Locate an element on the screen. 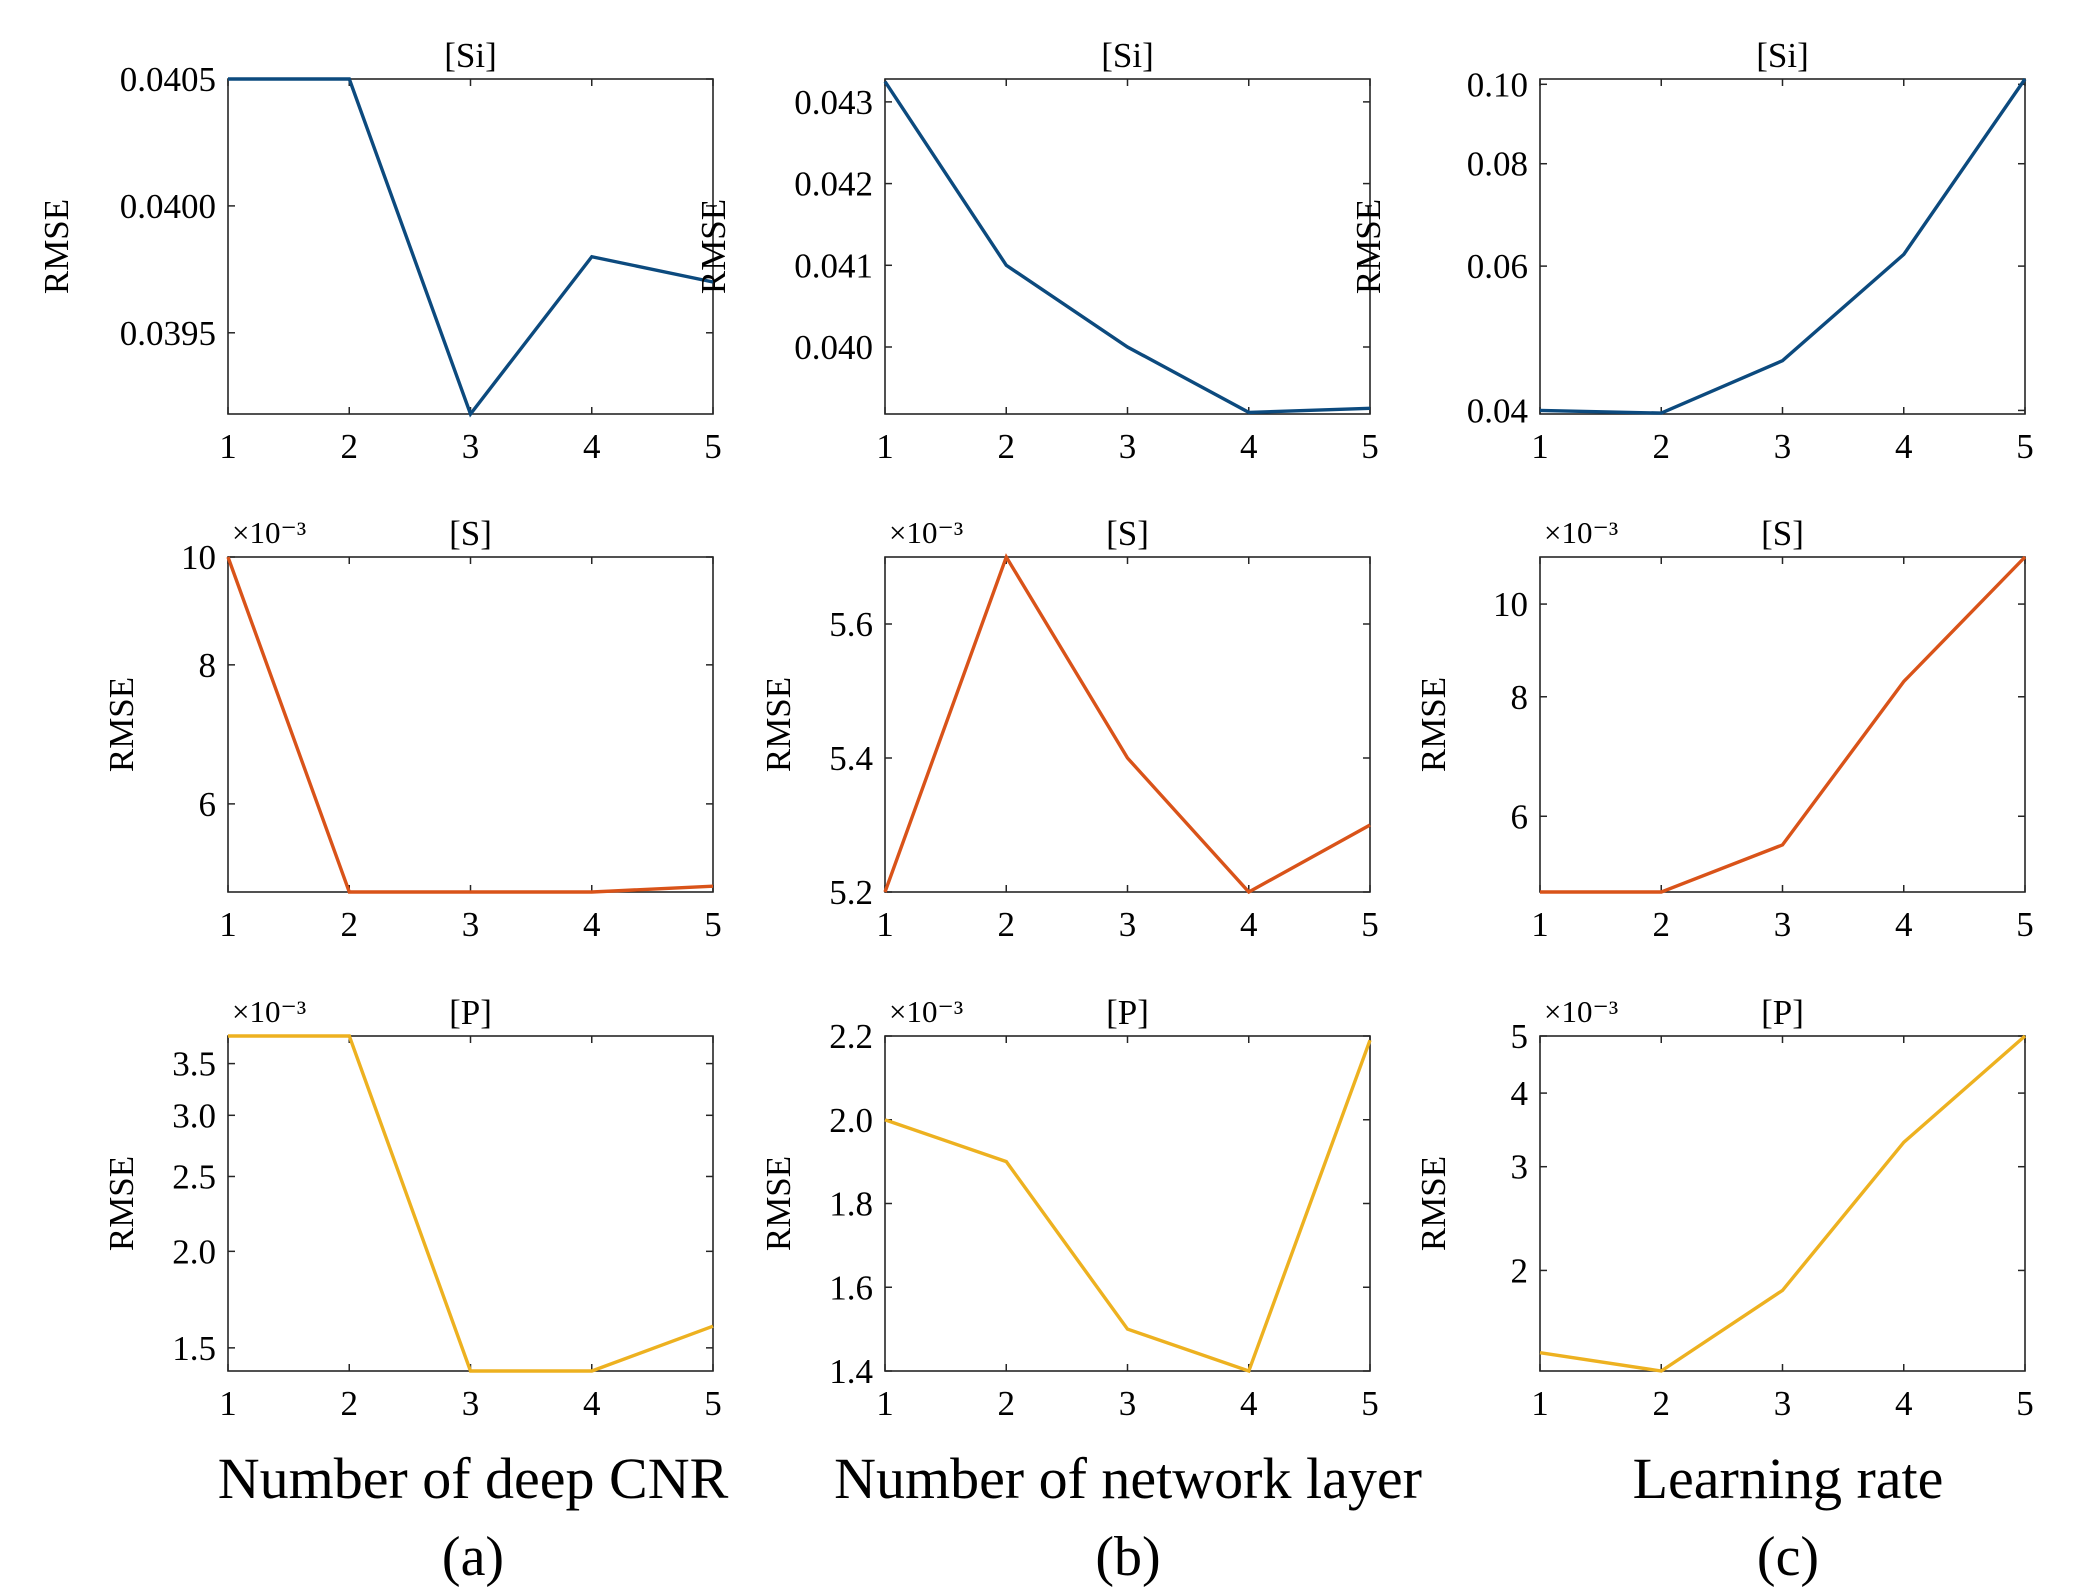 The image size is (2079, 1589). y-tick-label: 0.10 is located at coordinates (1497, 84).